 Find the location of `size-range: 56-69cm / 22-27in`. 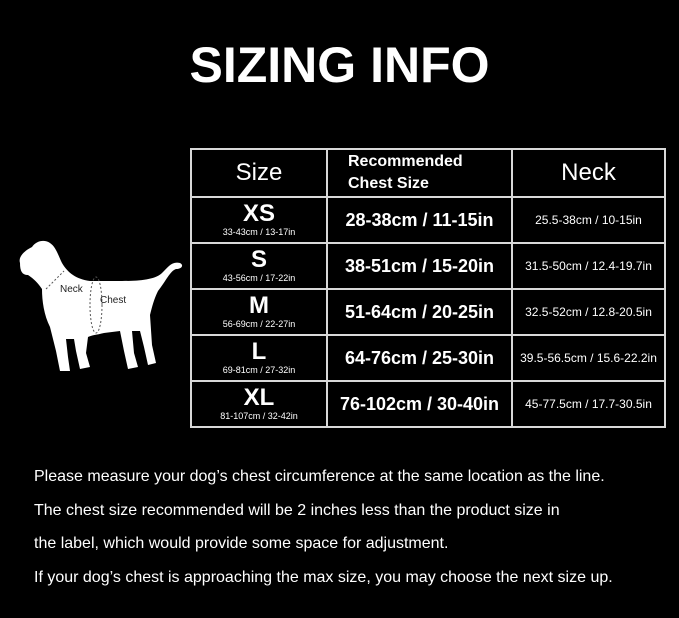

size-range: 56-69cm / 22-27in is located at coordinates (259, 324).